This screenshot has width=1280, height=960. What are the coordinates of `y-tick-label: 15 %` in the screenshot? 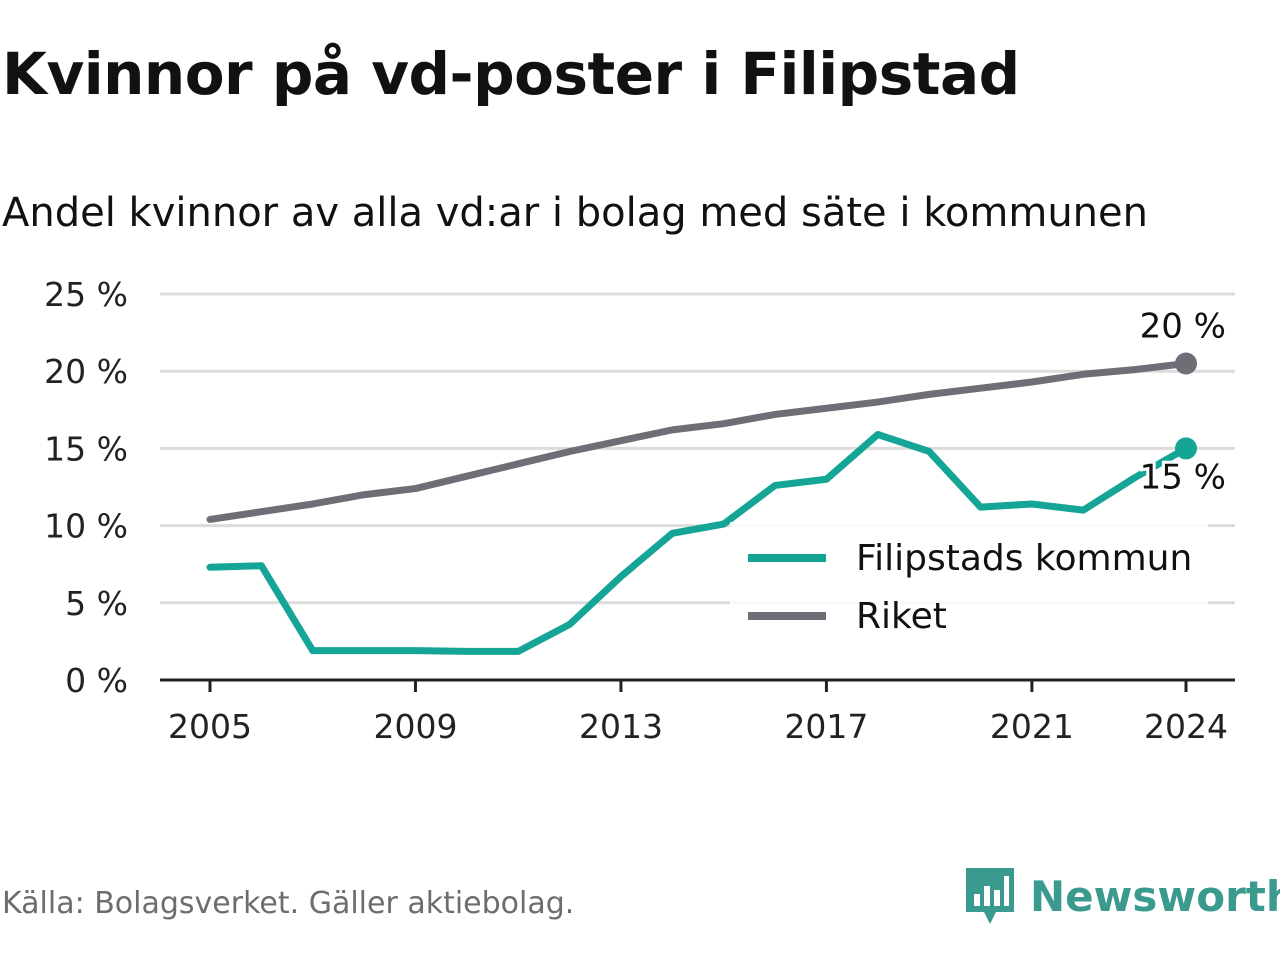 It's located at (86, 448).